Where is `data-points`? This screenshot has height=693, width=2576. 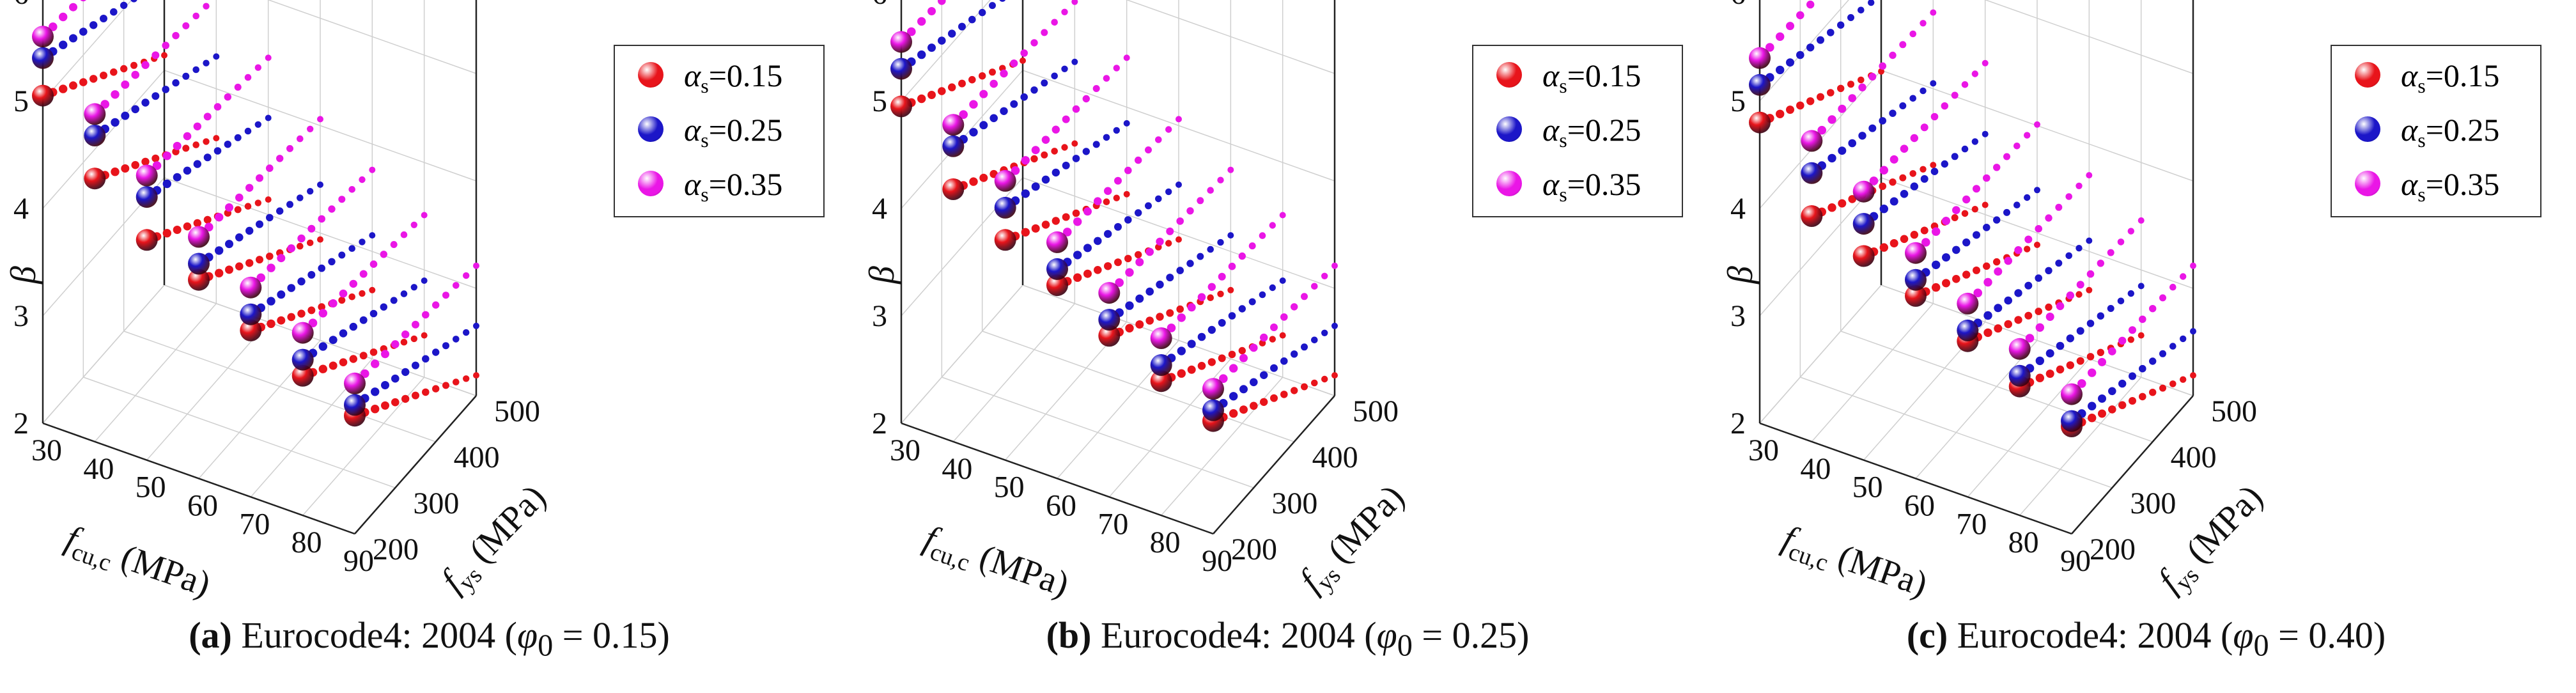
data-points is located at coordinates (1972, 218).